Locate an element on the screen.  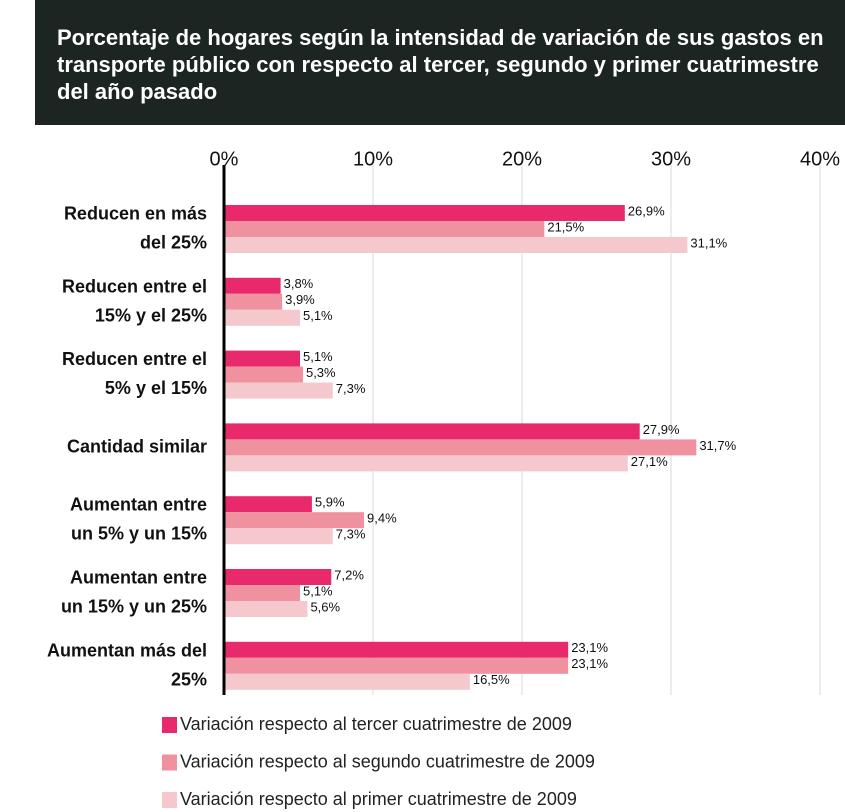
category-label: Aumentan entre un 5% y un 15% is located at coordinates (138, 518).